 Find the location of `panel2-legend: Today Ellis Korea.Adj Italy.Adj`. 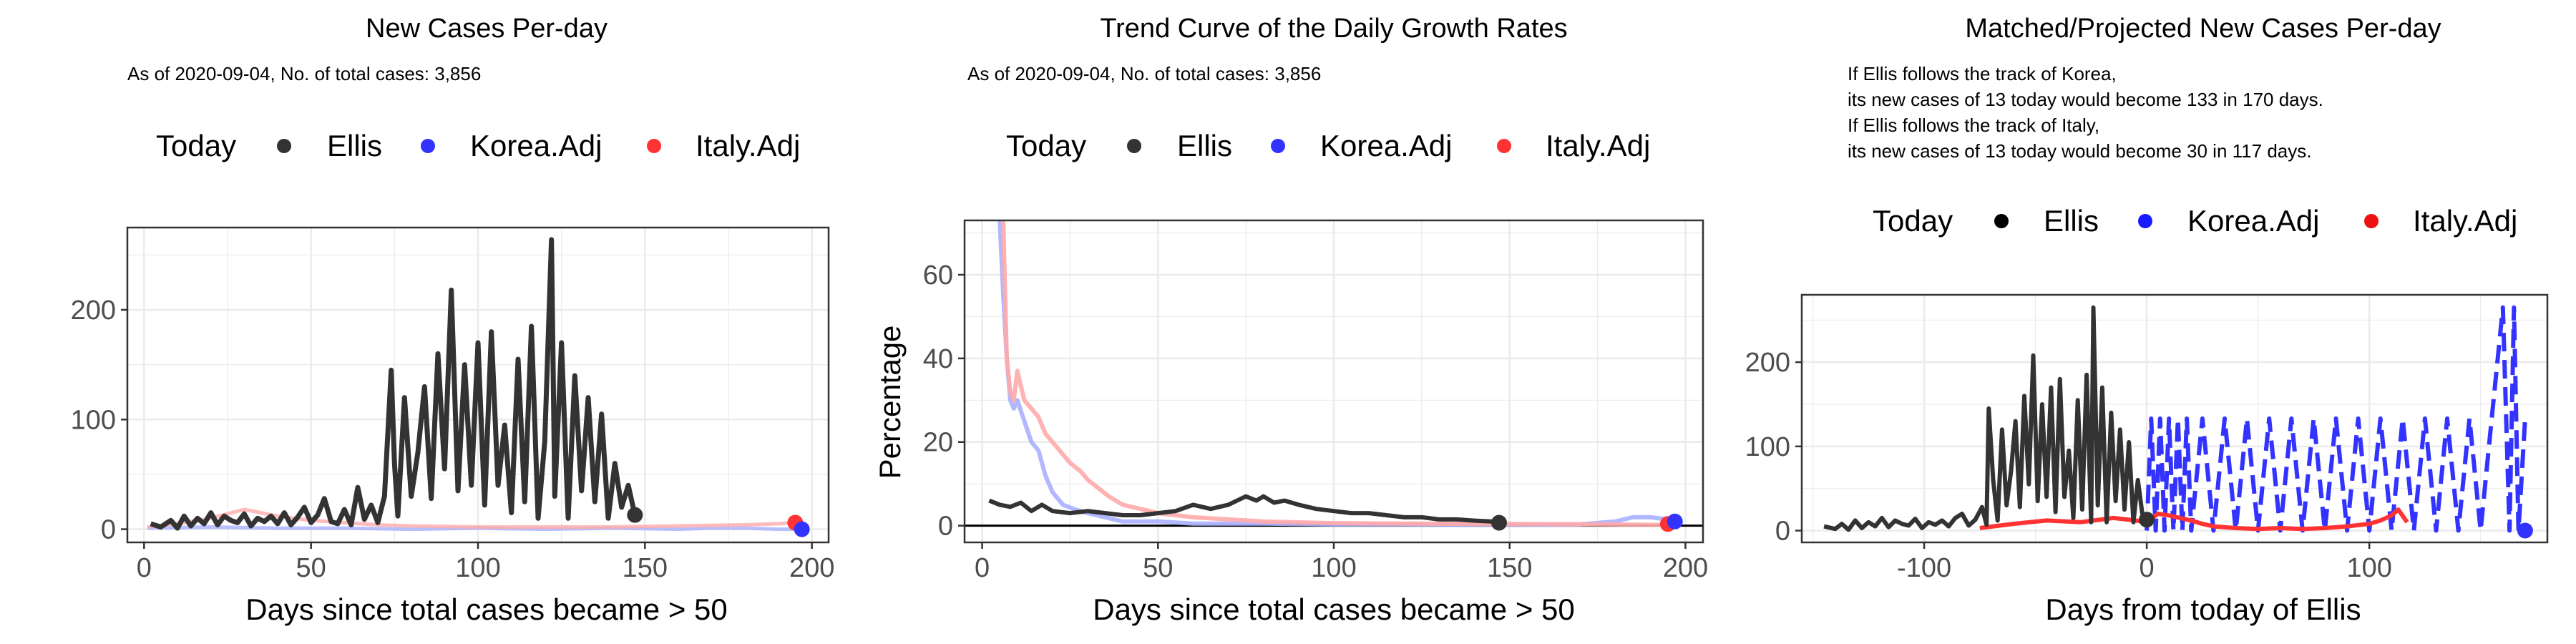

panel2-legend: Today Ellis Korea.Adj Italy.Adj is located at coordinates (1328, 145).